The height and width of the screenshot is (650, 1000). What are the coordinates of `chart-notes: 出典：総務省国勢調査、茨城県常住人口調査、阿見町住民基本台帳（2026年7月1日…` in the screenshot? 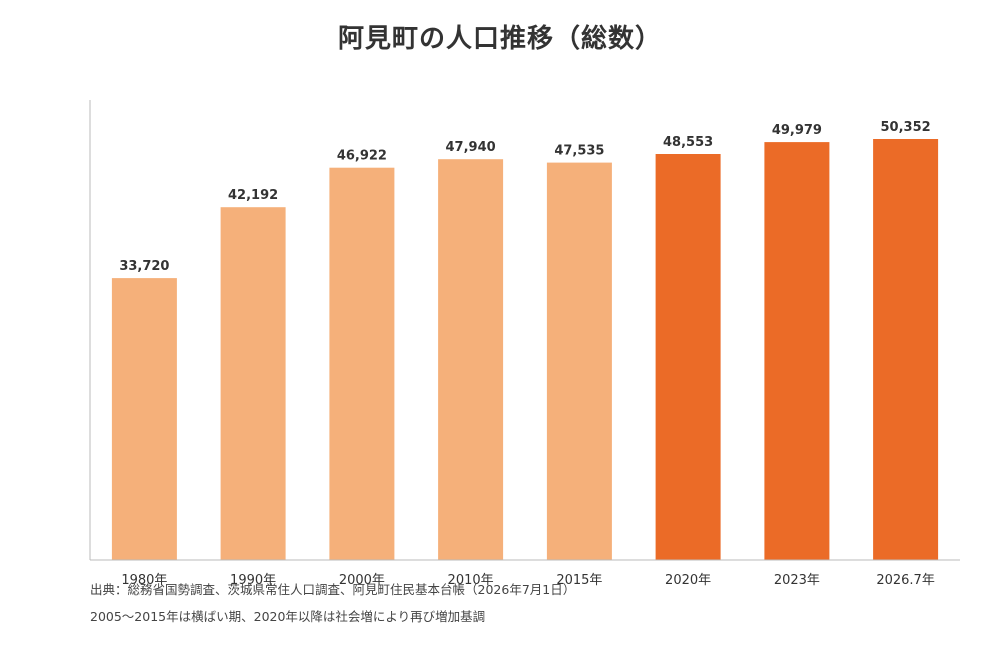 It's located at (333, 603).